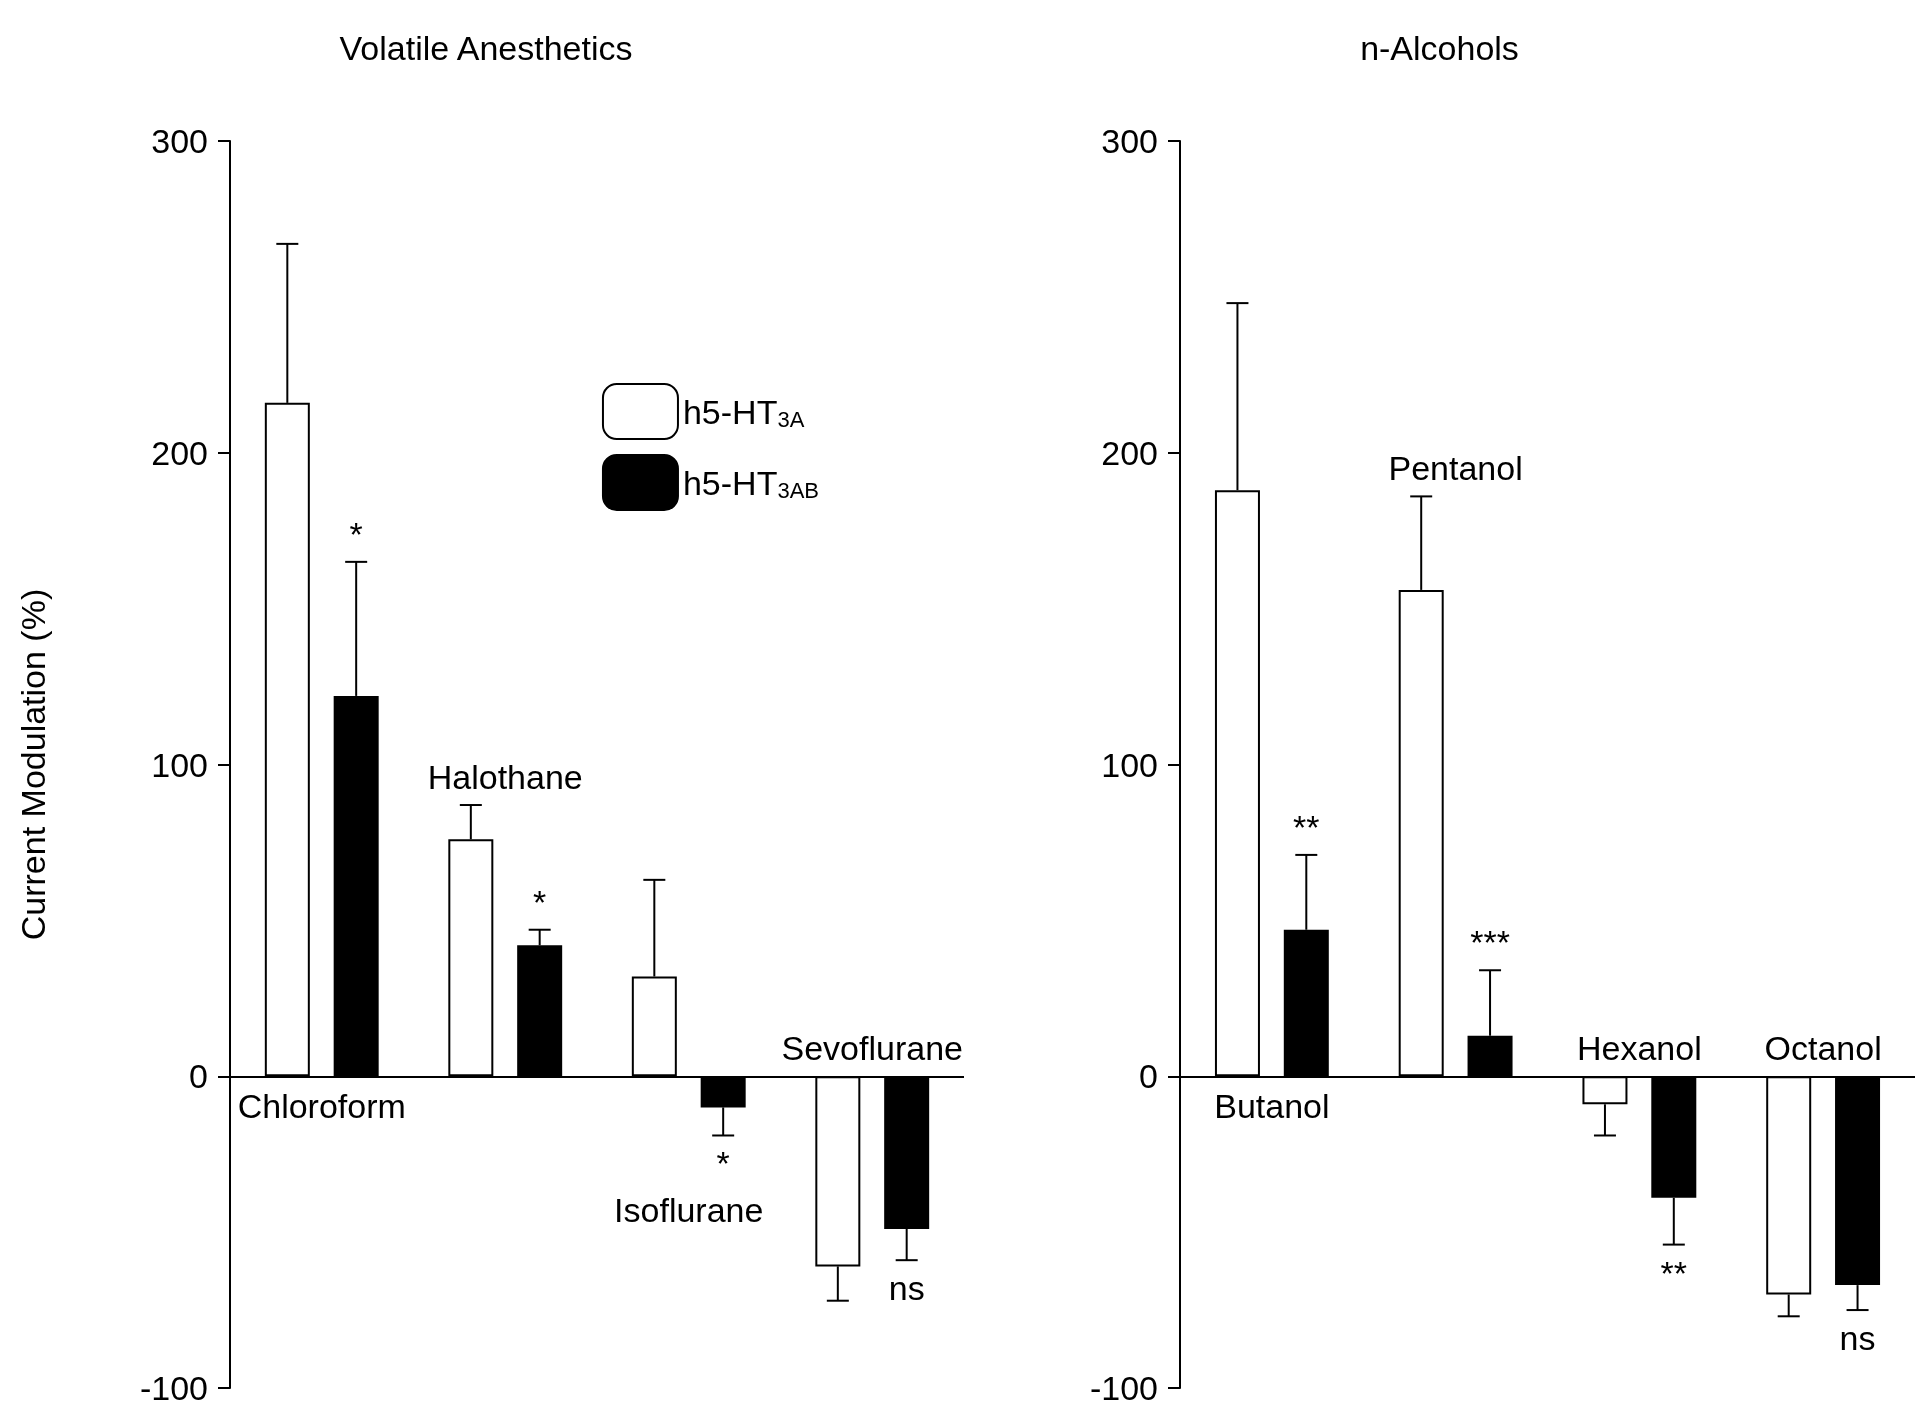  Describe the element at coordinates (1455, 468) in the screenshot. I see `x-tick-label: Pentanol` at that location.